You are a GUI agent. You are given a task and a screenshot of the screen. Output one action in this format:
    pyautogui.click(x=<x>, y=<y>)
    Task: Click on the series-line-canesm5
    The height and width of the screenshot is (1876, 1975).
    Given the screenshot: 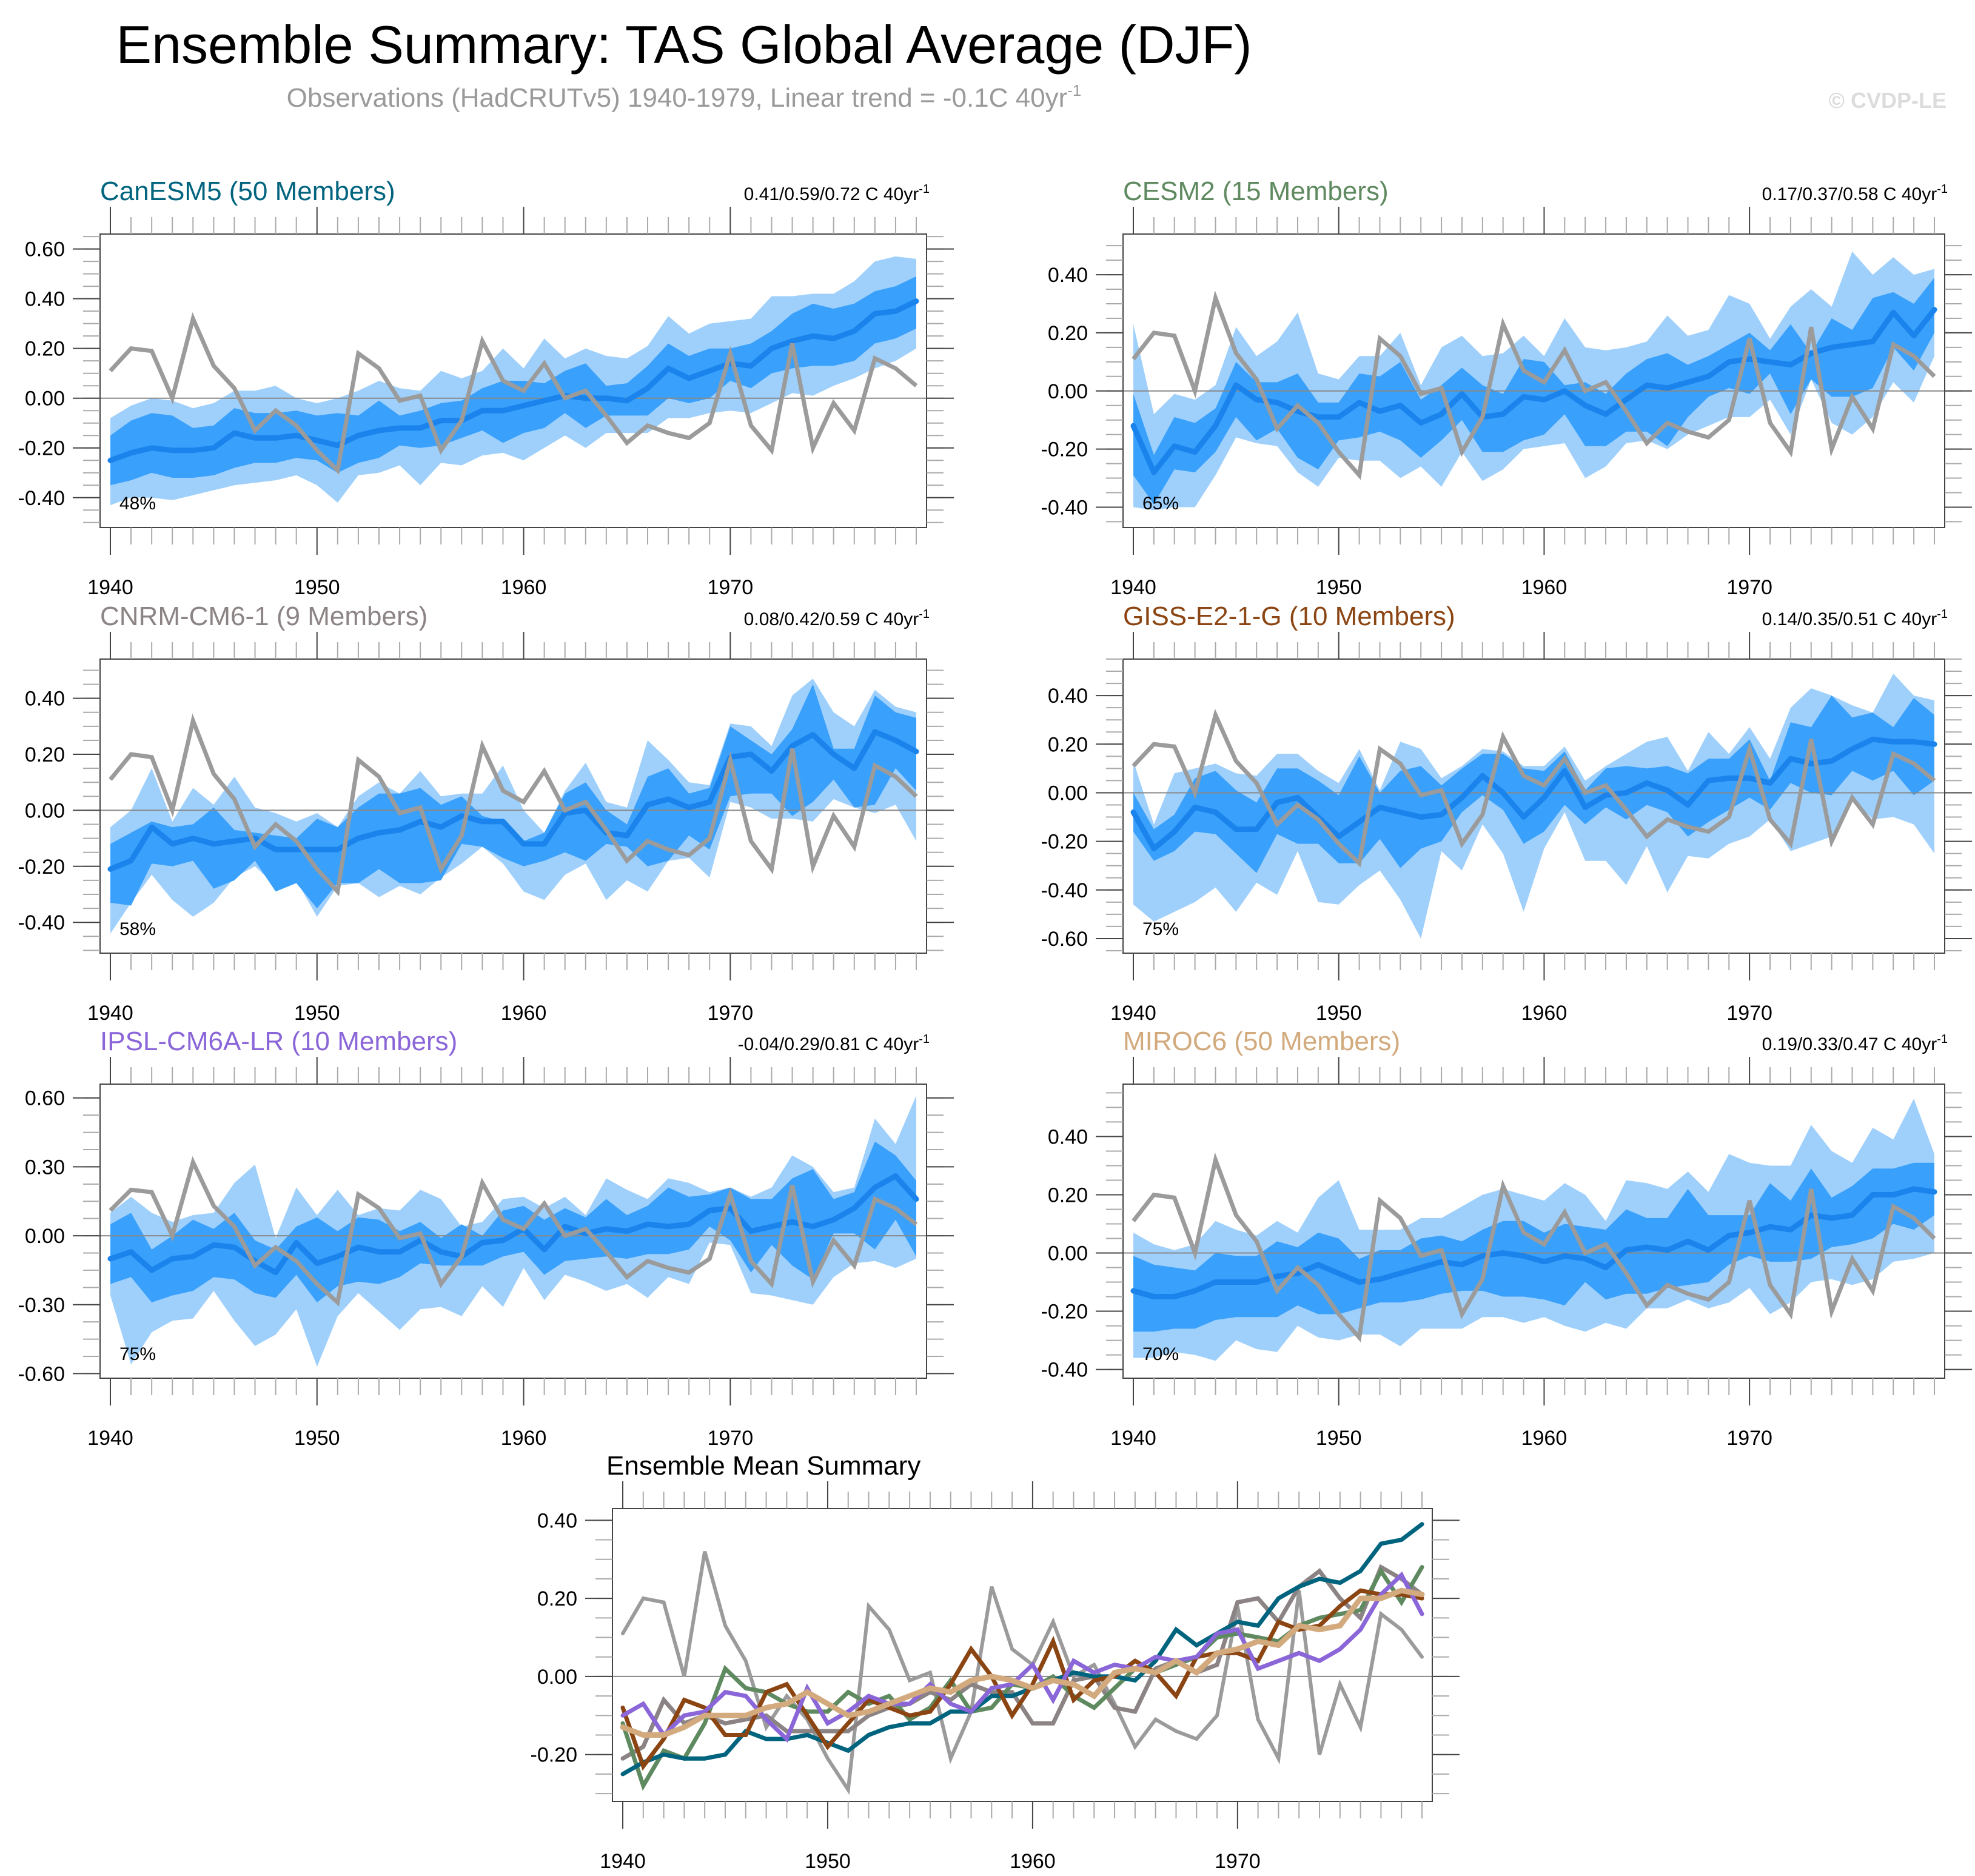 What is the action you would take?
    pyautogui.click(x=1022, y=1649)
    